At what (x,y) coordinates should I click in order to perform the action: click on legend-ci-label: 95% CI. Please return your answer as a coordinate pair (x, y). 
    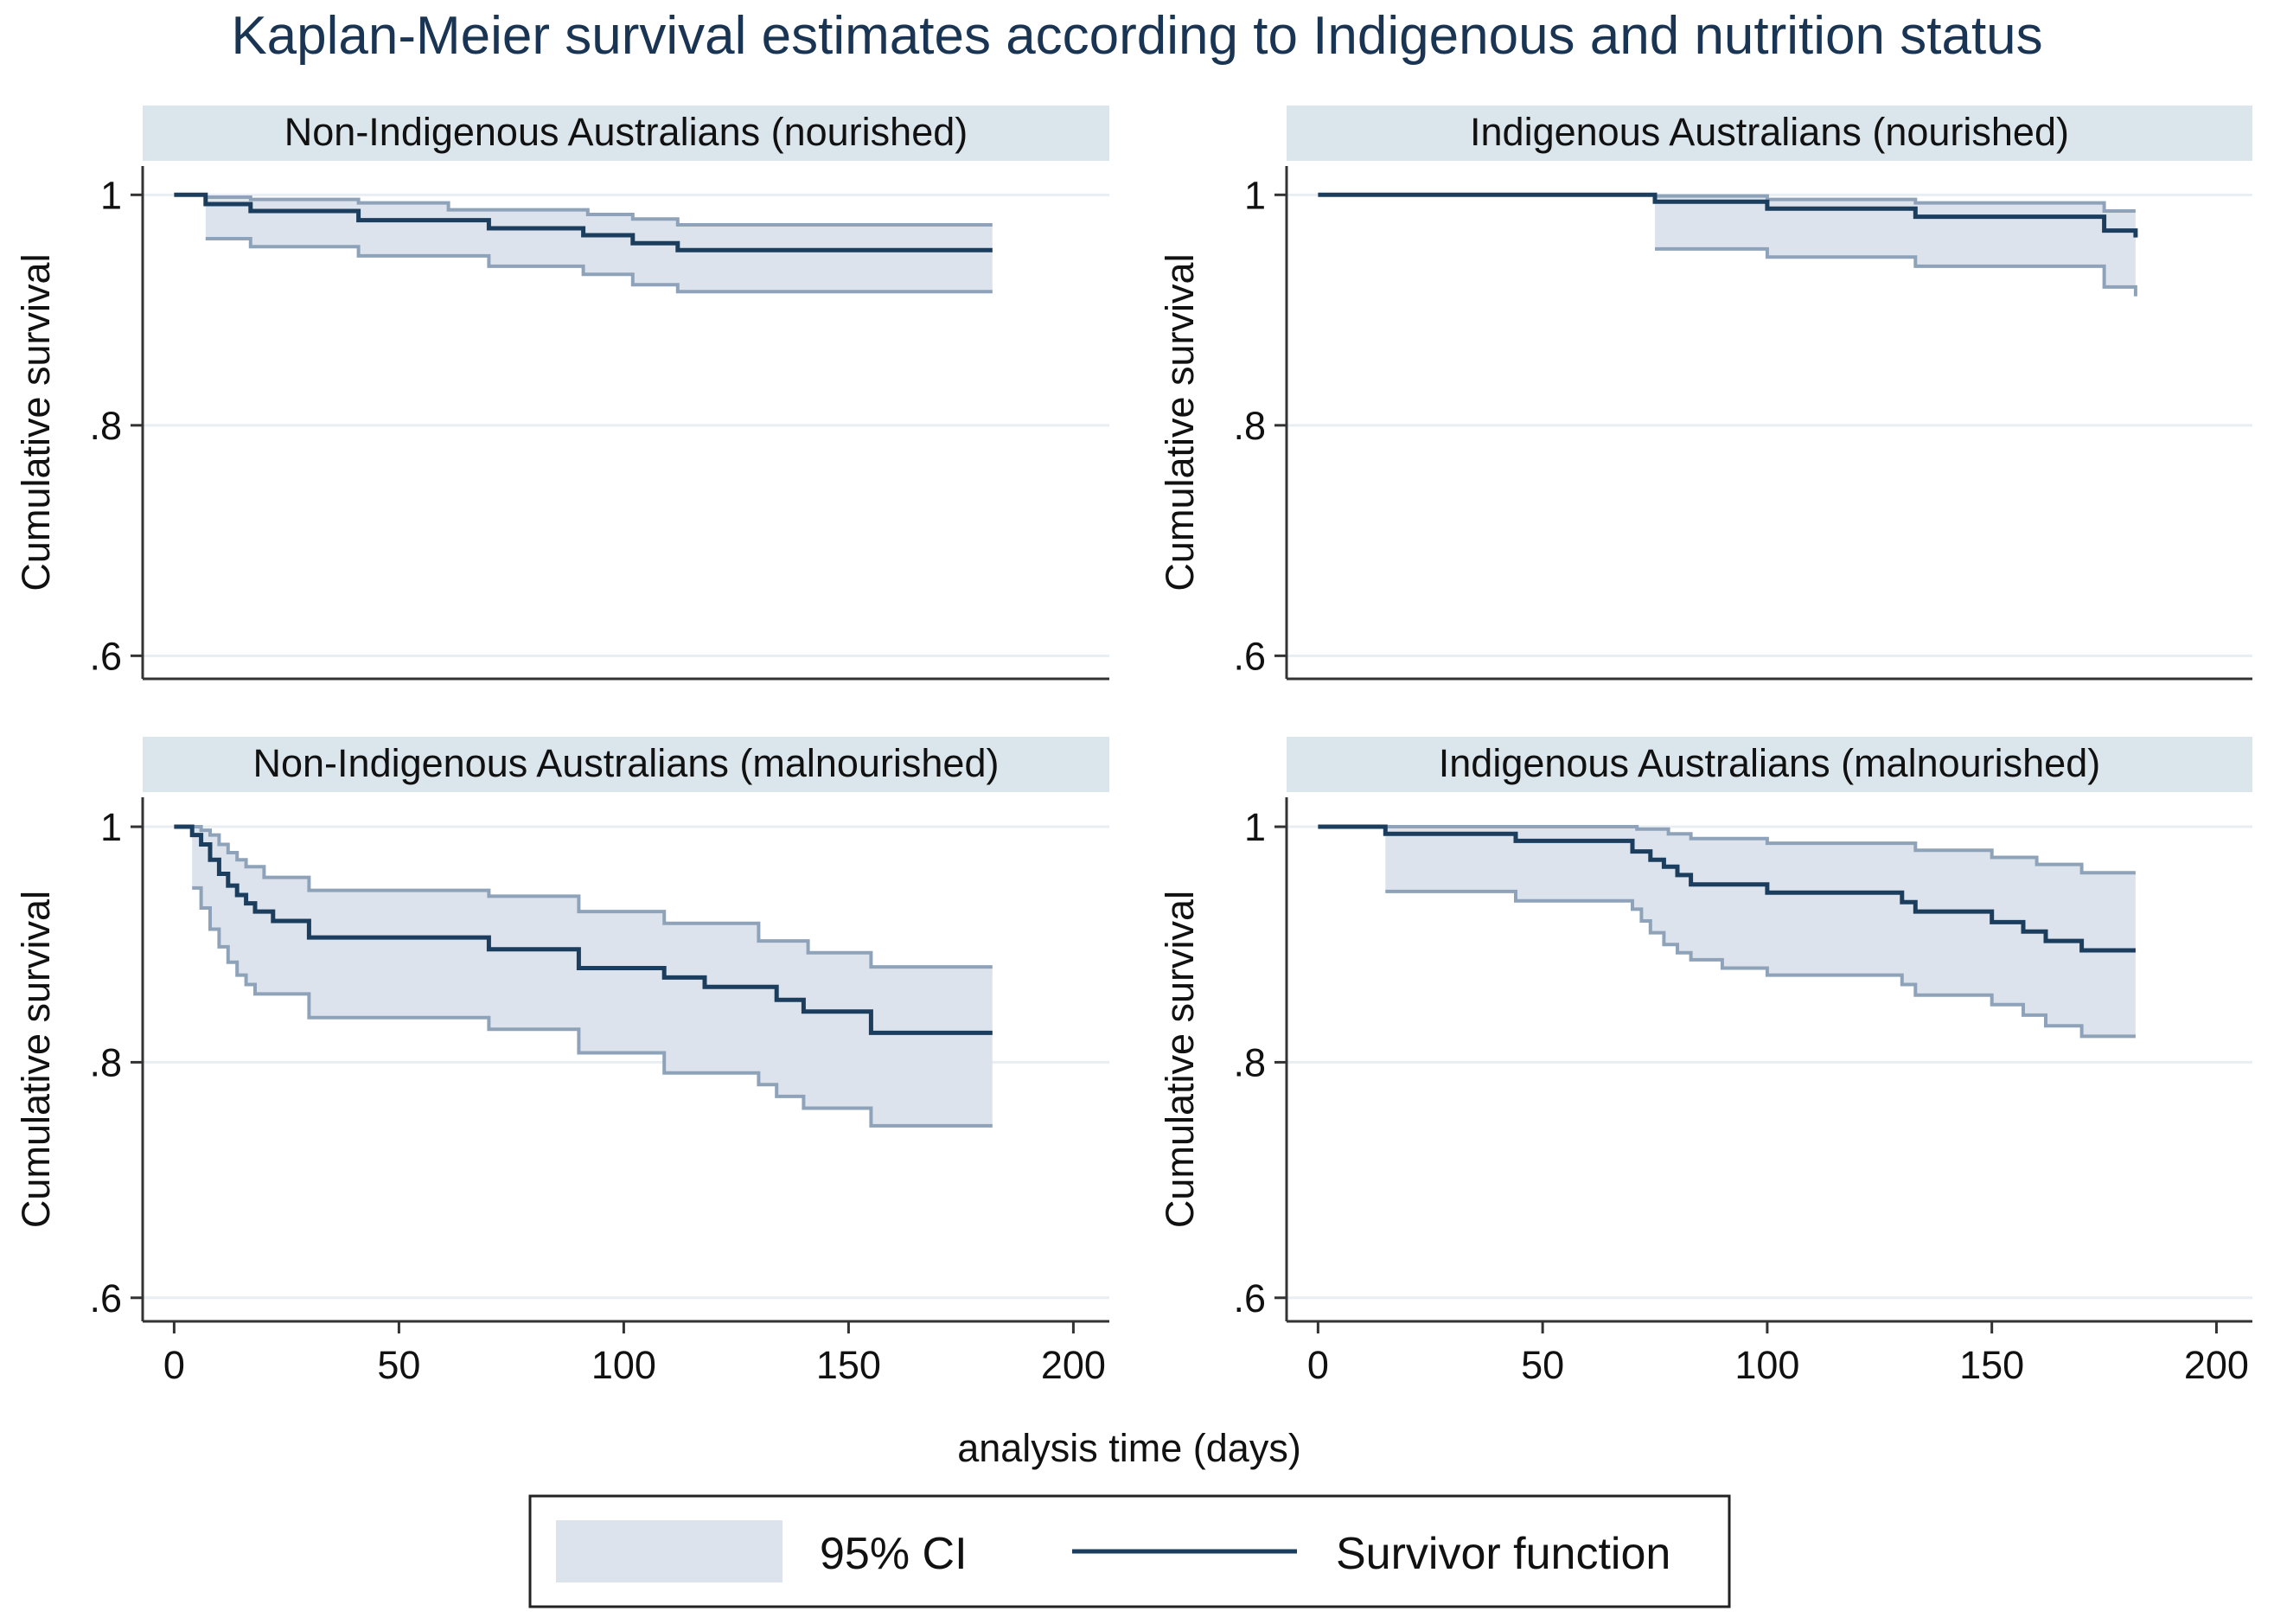
    Looking at the image, I should click on (894, 1554).